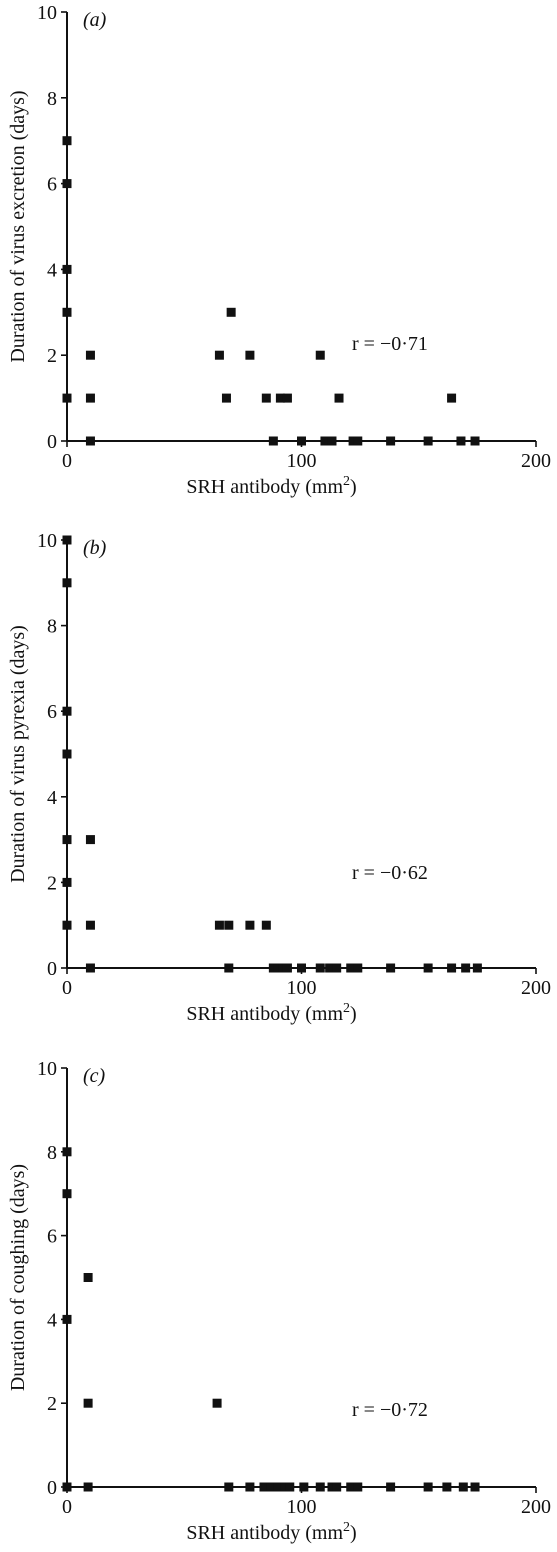 This screenshot has width=557, height=1552. I want to click on panel-label: (b), so click(95, 548).